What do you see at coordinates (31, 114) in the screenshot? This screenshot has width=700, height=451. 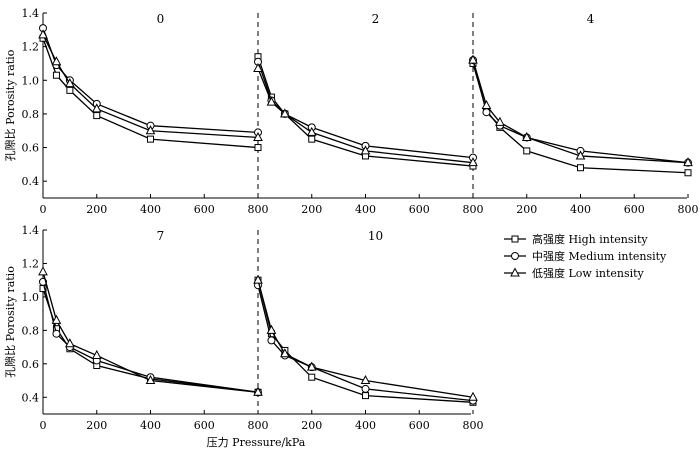 I see `y-tick-label: 0.8` at bounding box center [31, 114].